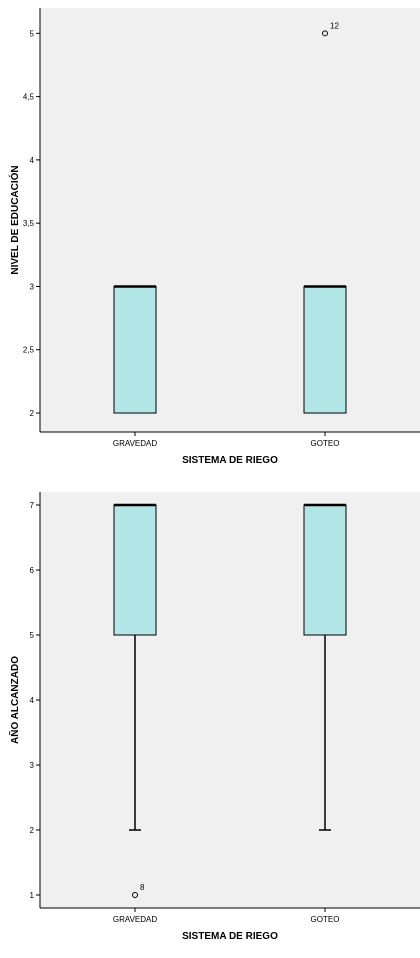  What do you see at coordinates (142, 887) in the screenshot?
I see `outlier-label: 8` at bounding box center [142, 887].